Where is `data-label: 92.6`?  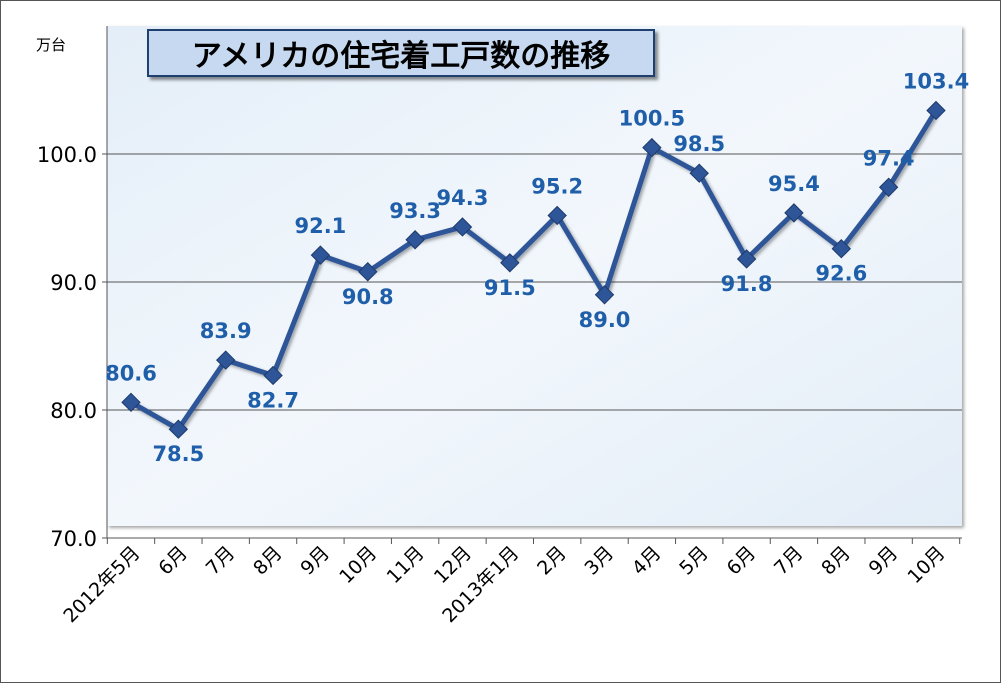
data-label: 92.6 is located at coordinates (841, 274).